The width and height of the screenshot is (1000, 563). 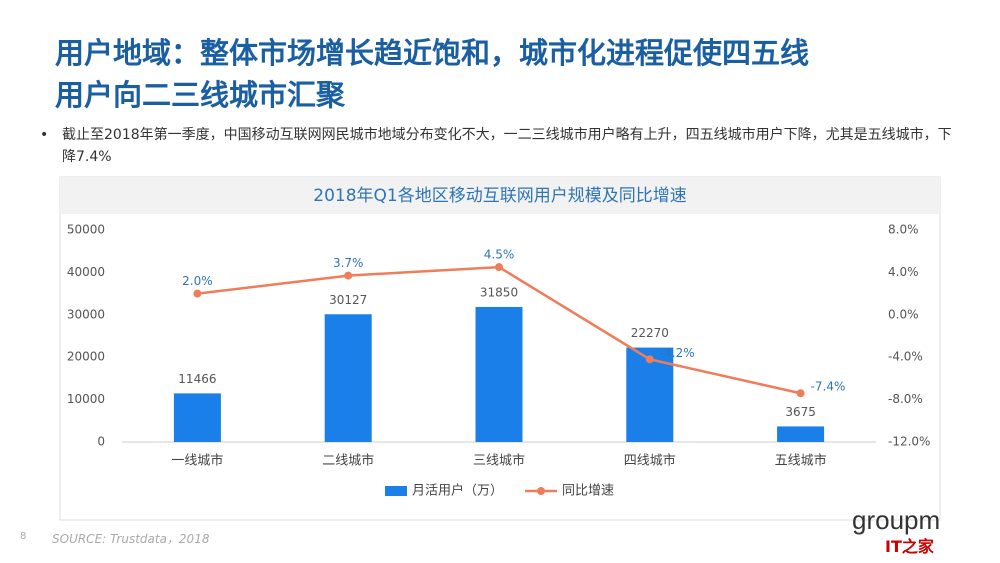 I want to click on y-tick-label: 50000, so click(x=86, y=230).